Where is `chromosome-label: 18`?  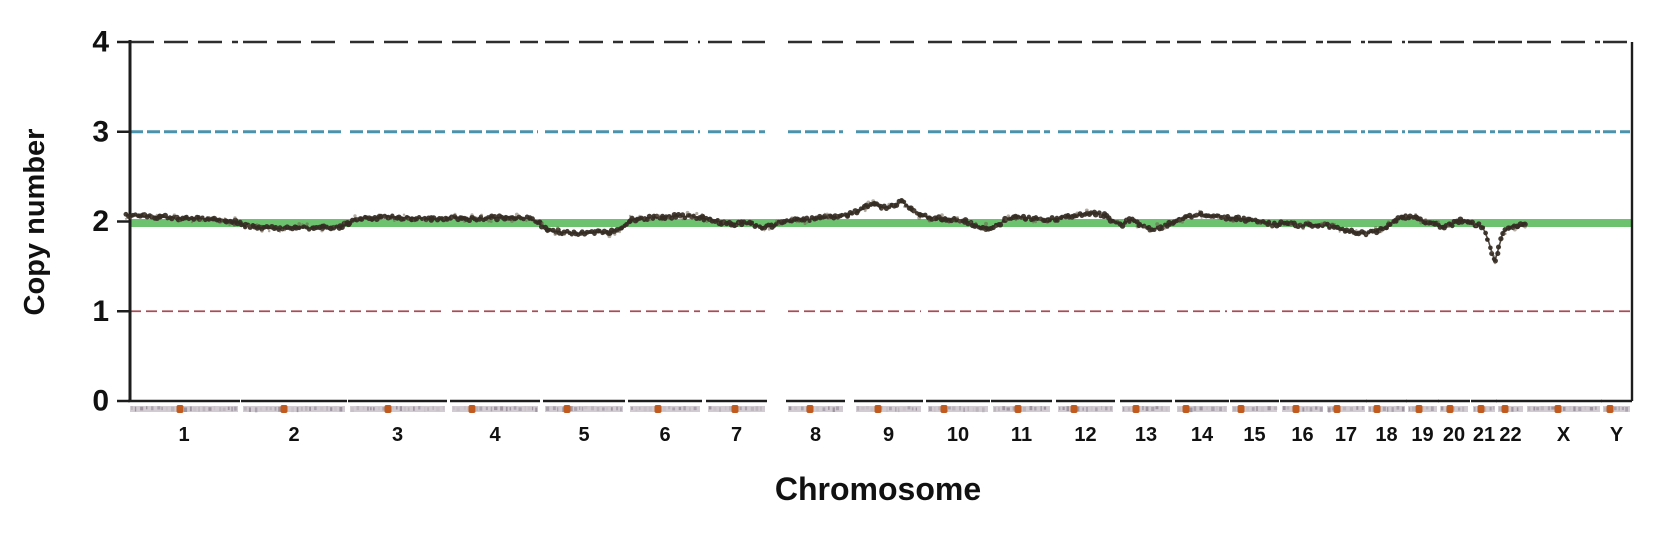
chromosome-label: 18 is located at coordinates (1386, 435).